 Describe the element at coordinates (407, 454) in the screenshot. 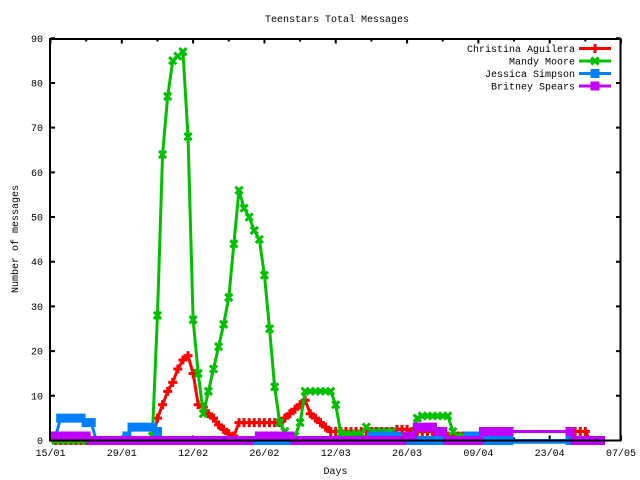

I see `svg-text: 26/03` at that location.